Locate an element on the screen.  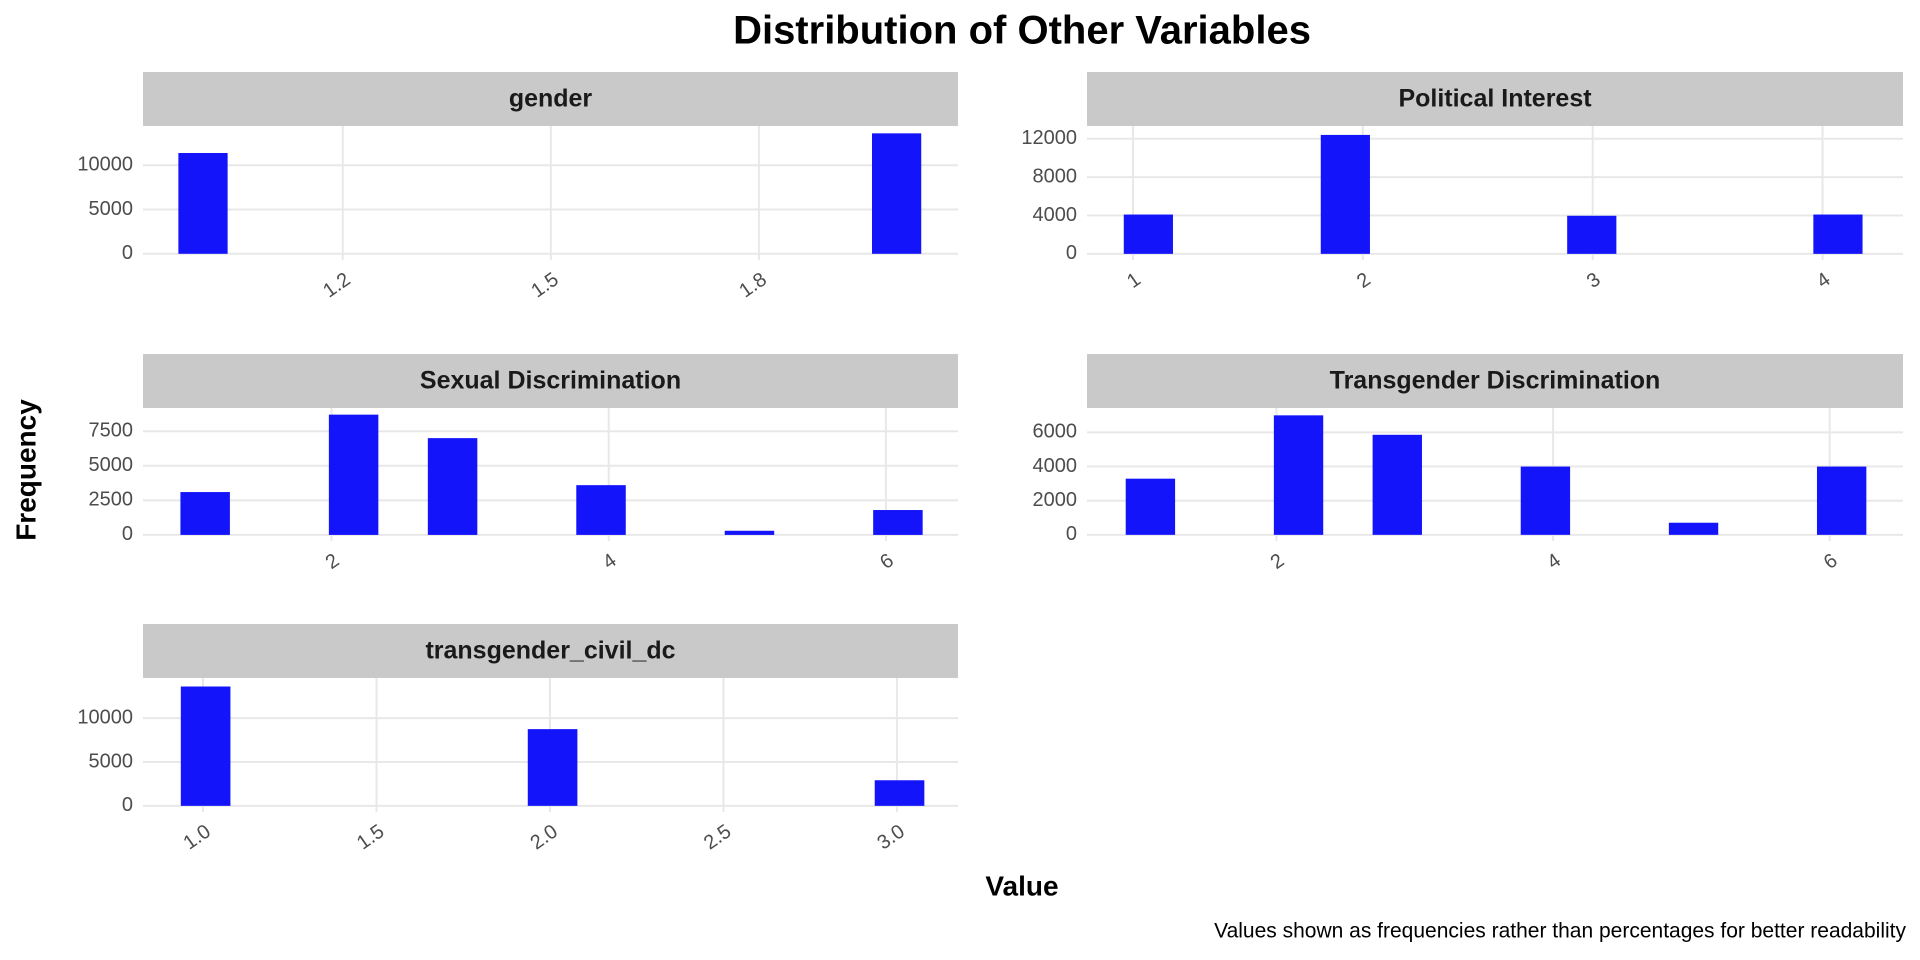
x-axis-label: Value is located at coordinates (1021, 885).